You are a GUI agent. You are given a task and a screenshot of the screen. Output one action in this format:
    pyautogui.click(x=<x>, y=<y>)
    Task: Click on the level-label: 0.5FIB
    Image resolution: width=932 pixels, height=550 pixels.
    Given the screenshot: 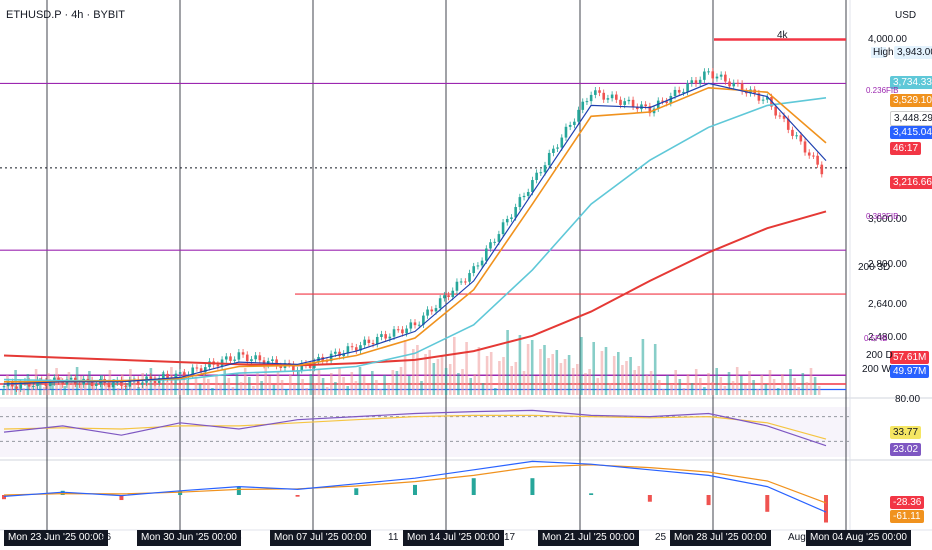 What is the action you would take?
    pyautogui.click(x=876, y=338)
    